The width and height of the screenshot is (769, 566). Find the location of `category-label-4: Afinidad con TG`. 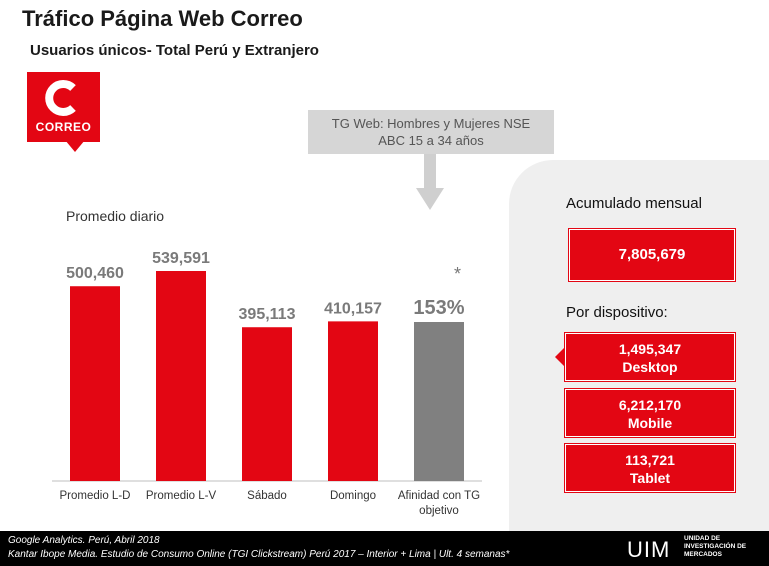

category-label-4: Afinidad con TG is located at coordinates (439, 496).